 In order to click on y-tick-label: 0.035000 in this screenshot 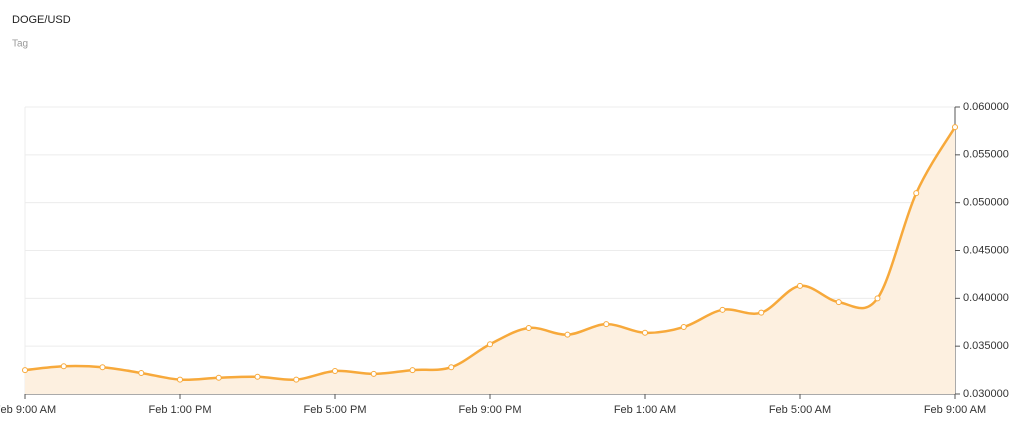, I will do `click(986, 346)`.